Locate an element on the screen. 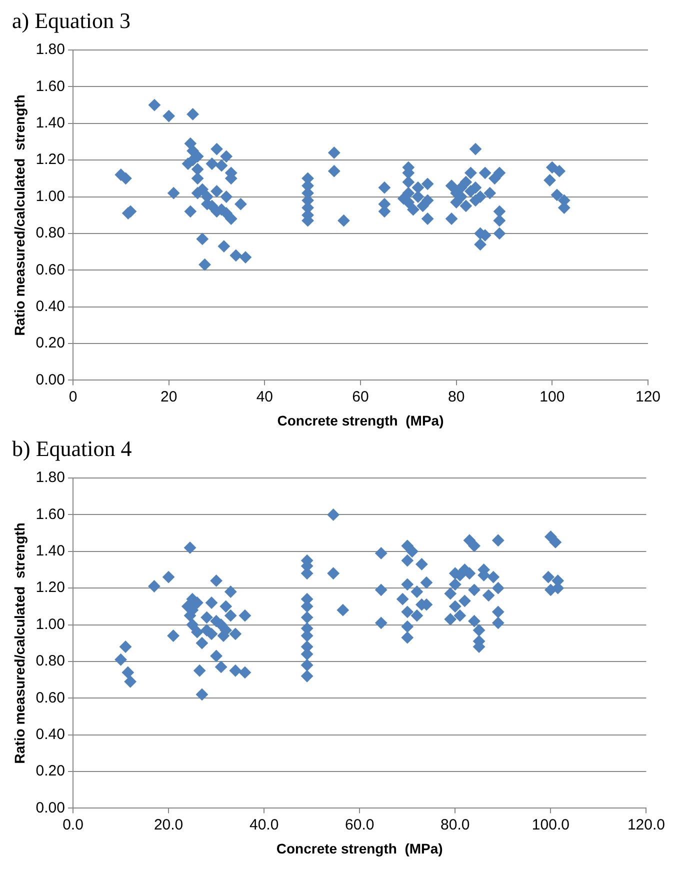  x-tick-label: 80.0 is located at coordinates (455, 825).